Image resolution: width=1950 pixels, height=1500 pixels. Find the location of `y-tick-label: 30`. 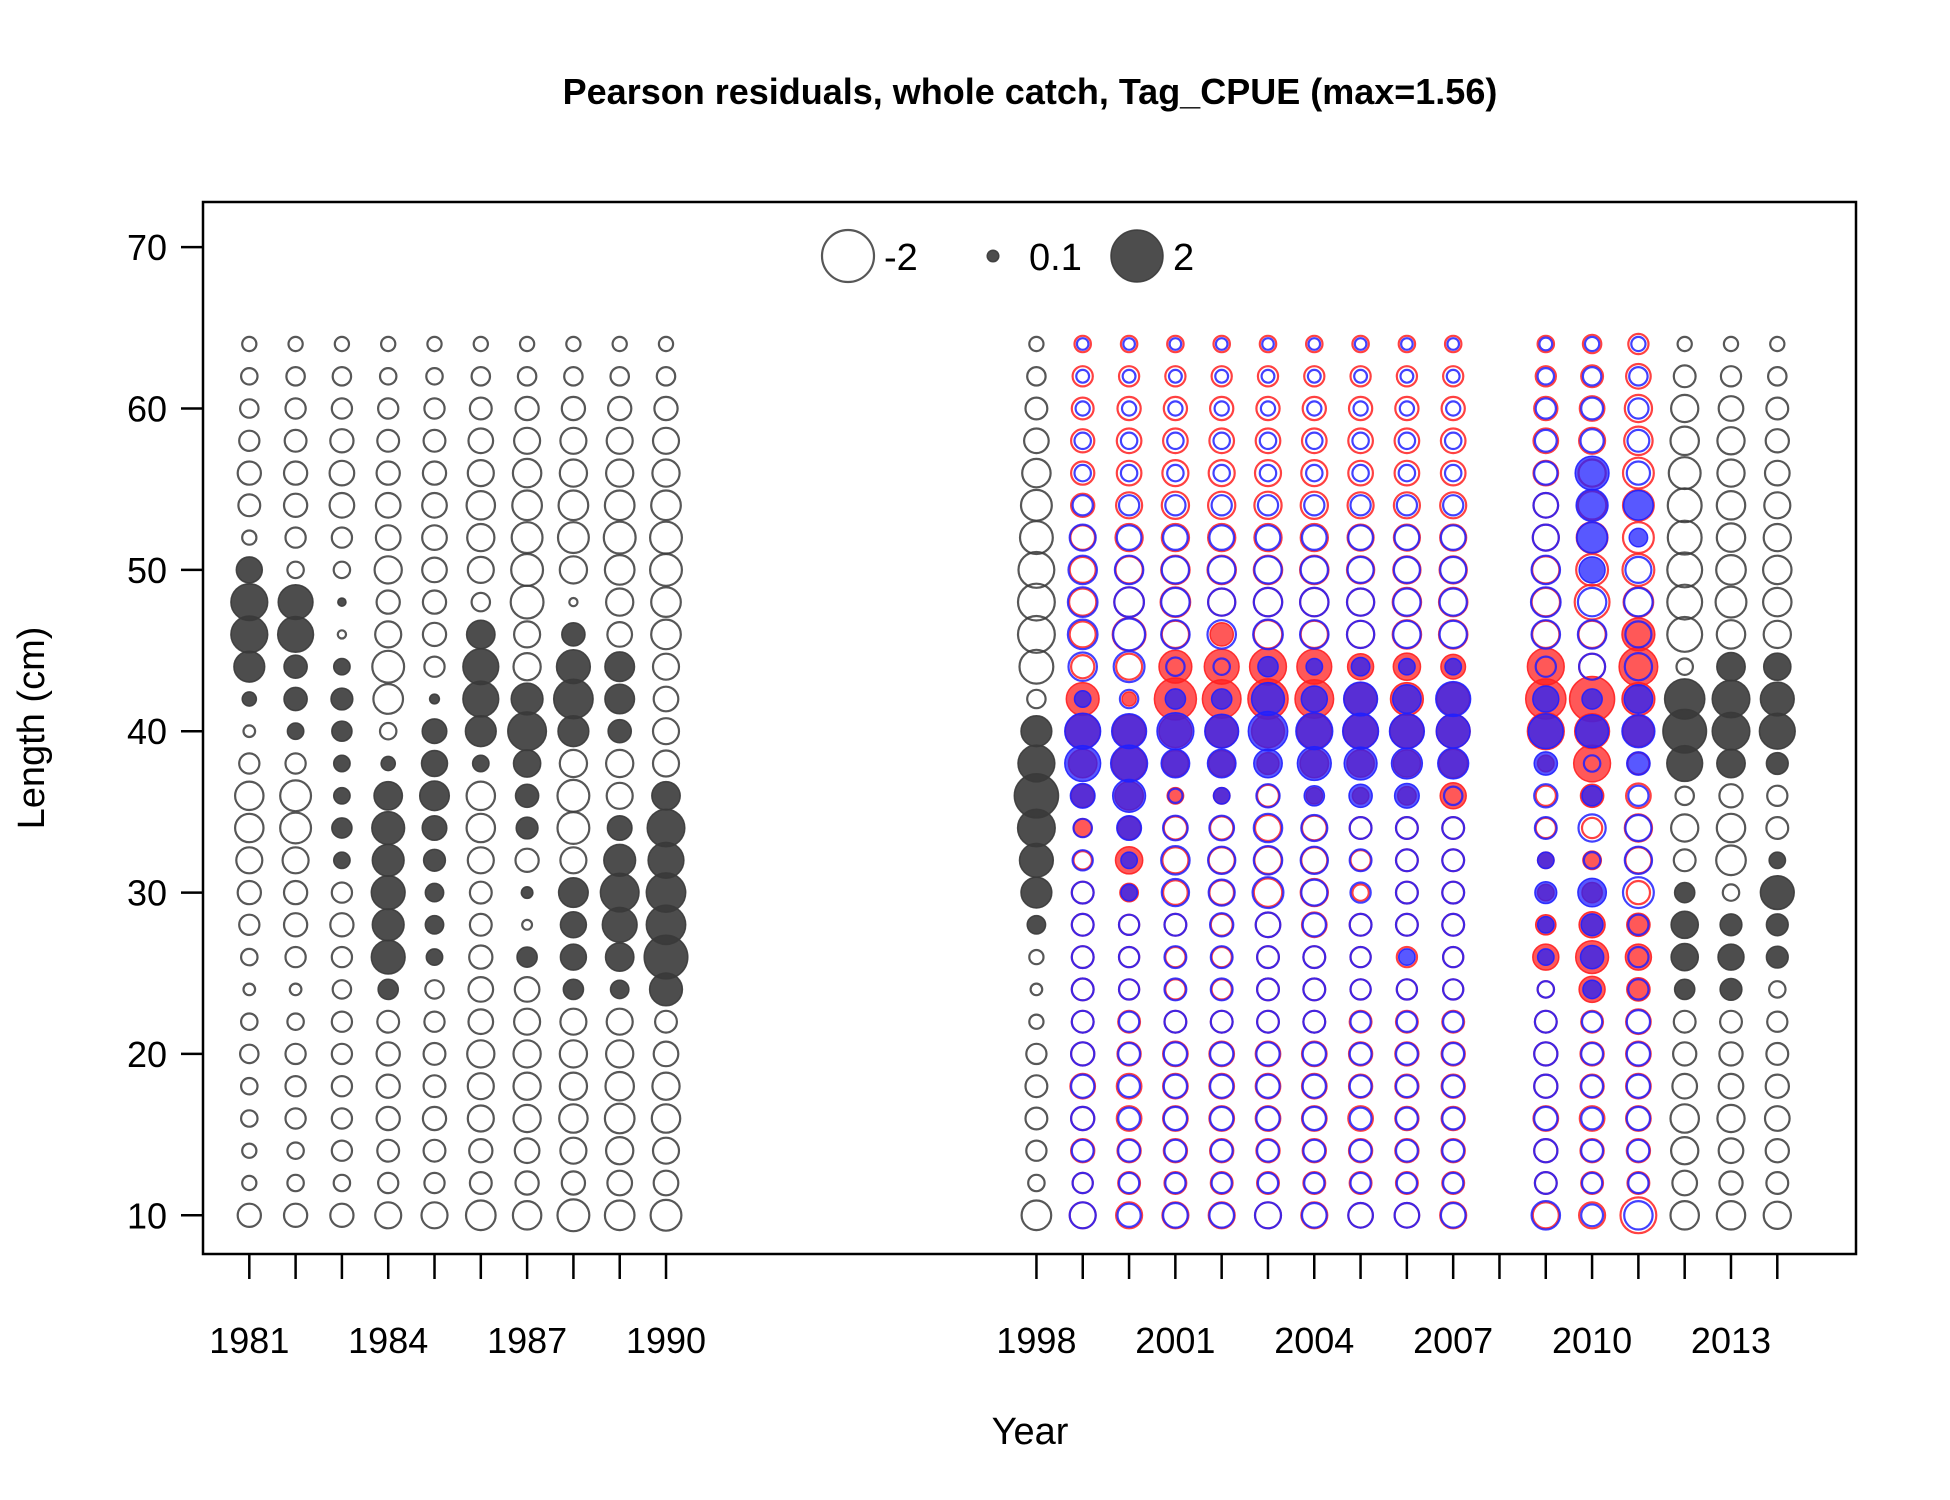

y-tick-label: 30 is located at coordinates (147, 893).